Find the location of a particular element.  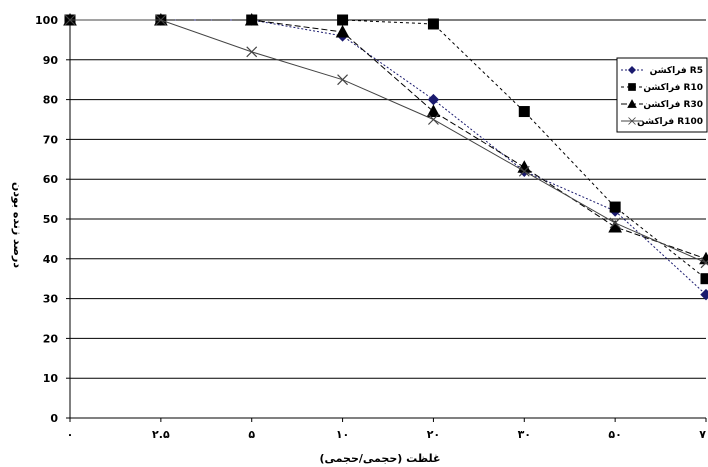

legend: فراکشن R5 فراکشن R10 فراکشن R30 فراکشن R100 is located at coordinates (662, 95).